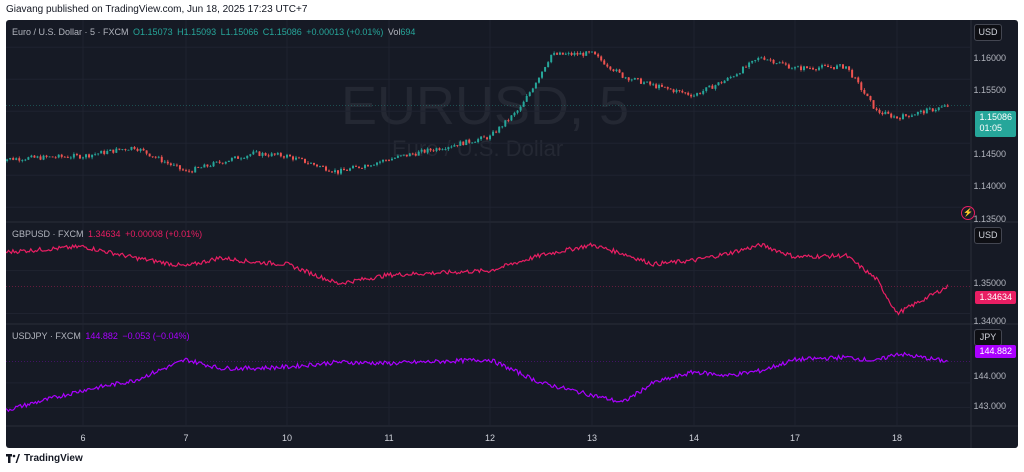 The width and height of the screenshot is (1024, 472). What do you see at coordinates (988, 32) in the screenshot?
I see `eurusd-currency-button: USD` at bounding box center [988, 32].